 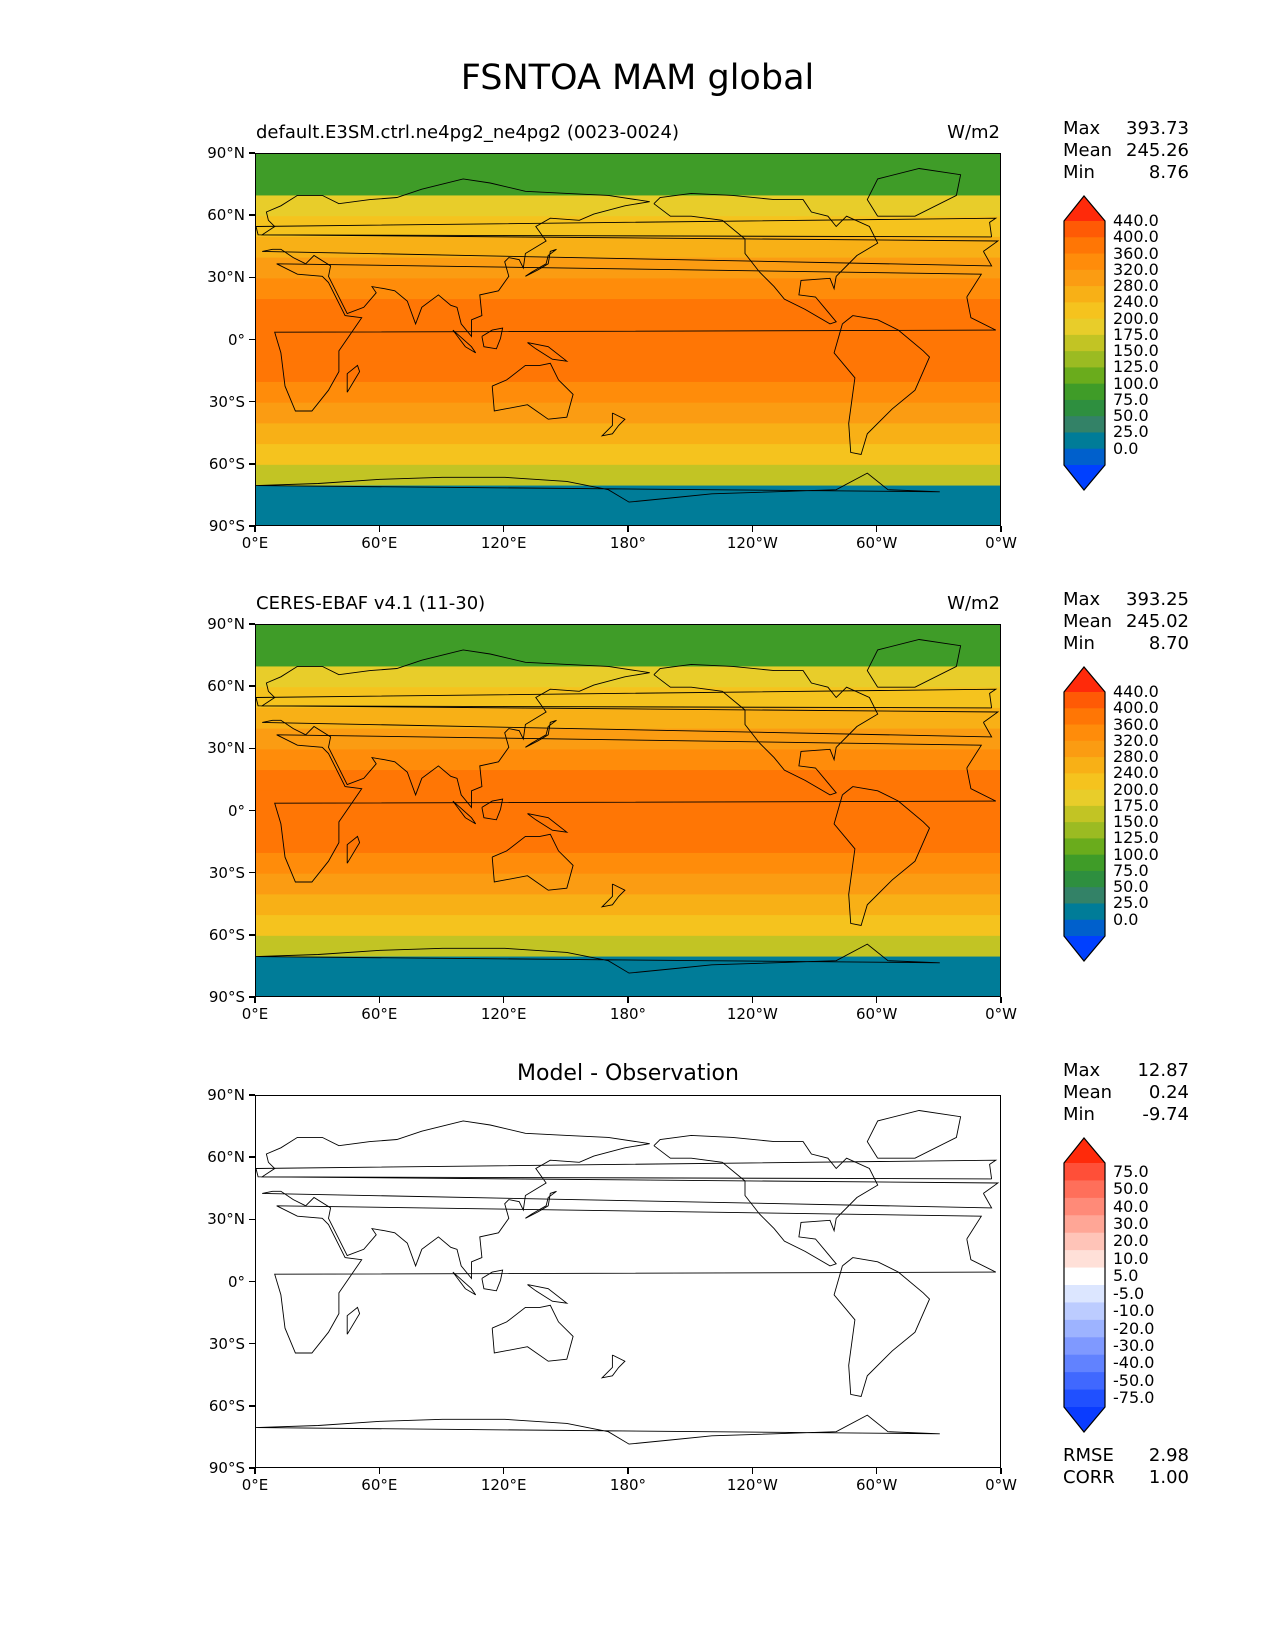 What do you see at coordinates (1126, 622) in the screenshot?
I see `panel-obs-stats: Max 393.25 Mean 245.02 Min 8.70` at bounding box center [1126, 622].